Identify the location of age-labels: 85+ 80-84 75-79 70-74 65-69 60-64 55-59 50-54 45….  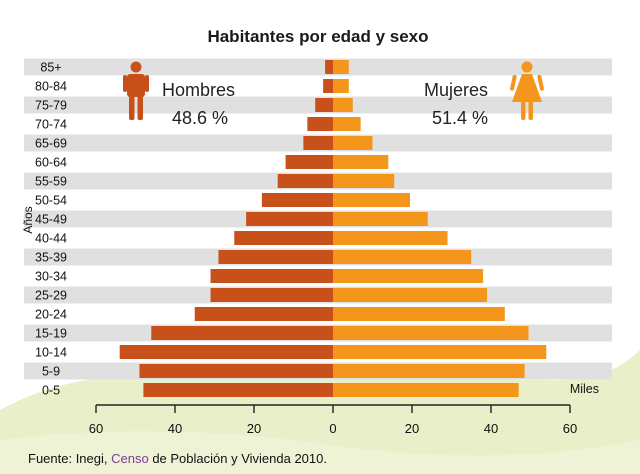
(51, 229).